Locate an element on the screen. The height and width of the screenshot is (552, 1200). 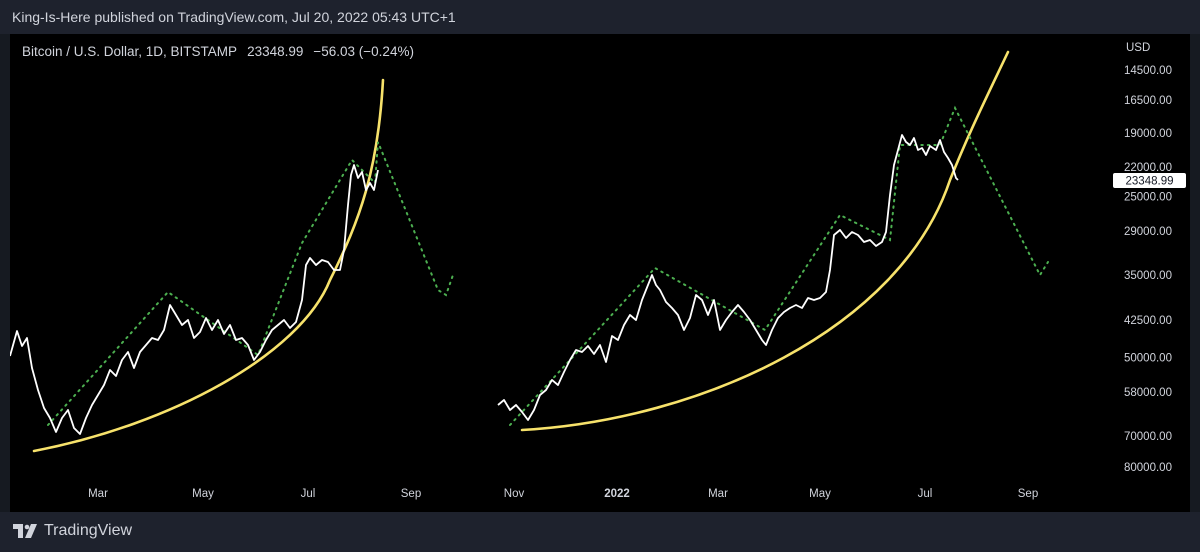
price-change: −56.03 (−0.24%) is located at coordinates (363, 51).